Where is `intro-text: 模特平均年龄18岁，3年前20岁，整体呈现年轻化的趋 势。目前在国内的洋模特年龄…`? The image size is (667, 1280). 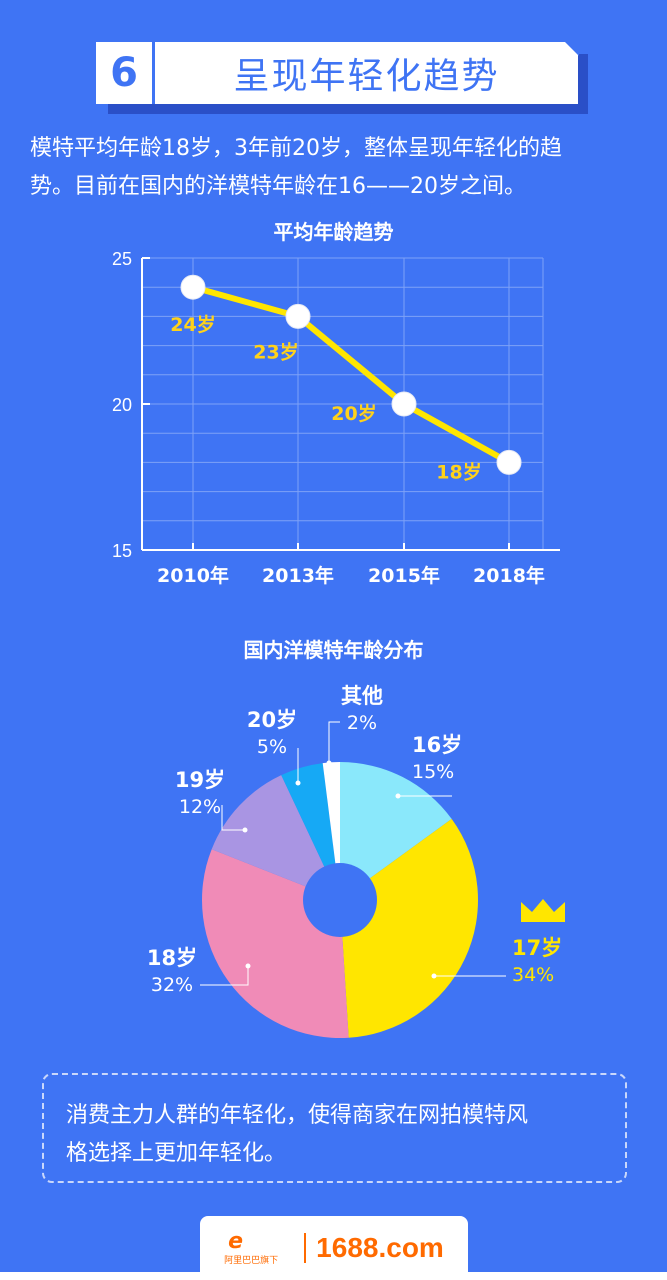 intro-text: 模特平均年龄18岁，3年前20岁，整体呈现年轻化的趋 势。目前在国内的洋模特年龄… is located at coordinates (335, 168).